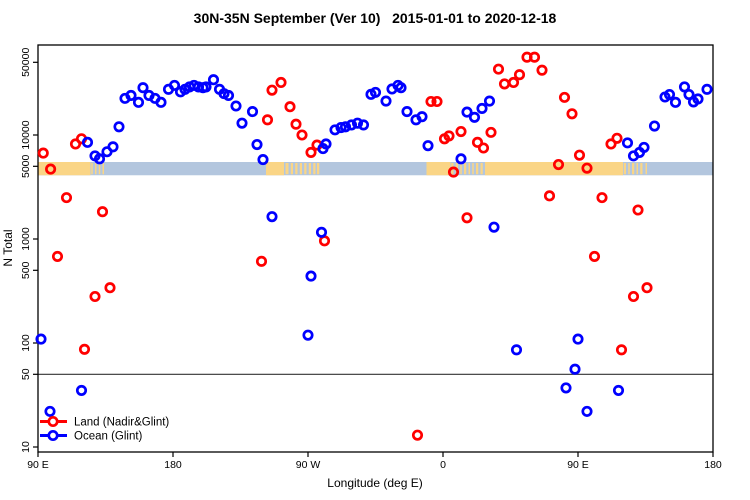 This screenshot has height=500, width=750. I want to click on y-tick-label: 10, so click(26, 447).